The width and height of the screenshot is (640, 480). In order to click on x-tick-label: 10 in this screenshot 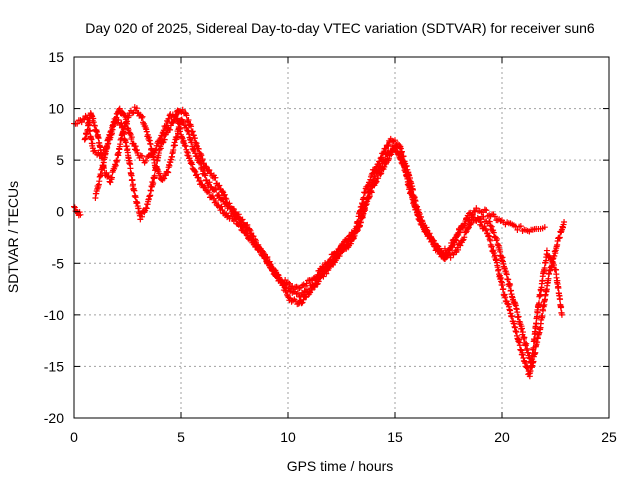, I will do `click(288, 437)`.